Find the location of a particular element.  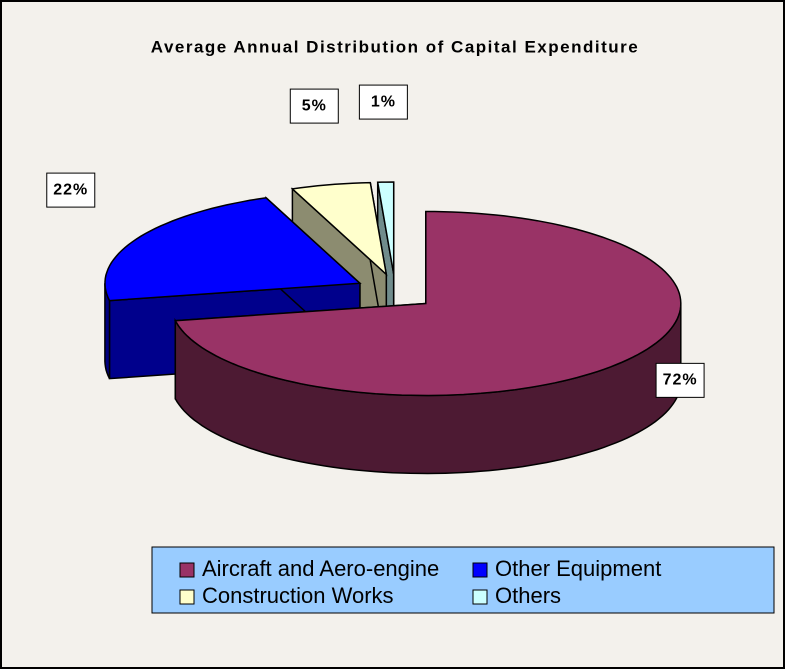

data-label: 22% is located at coordinates (70, 189).